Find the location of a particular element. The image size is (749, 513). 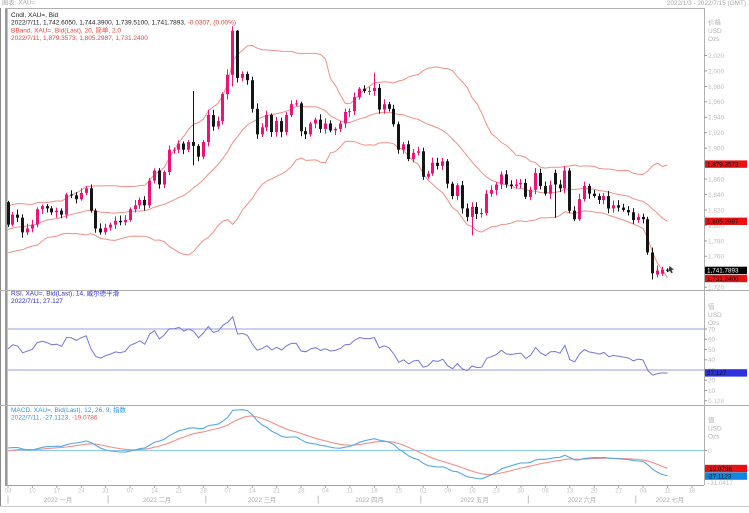

svg-text: 1,741.7893 is located at coordinates (723, 271).